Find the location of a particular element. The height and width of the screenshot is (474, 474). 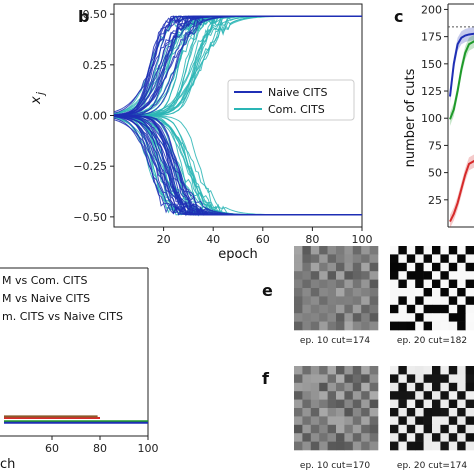

svg-text: j is located at coordinates (40, 94).